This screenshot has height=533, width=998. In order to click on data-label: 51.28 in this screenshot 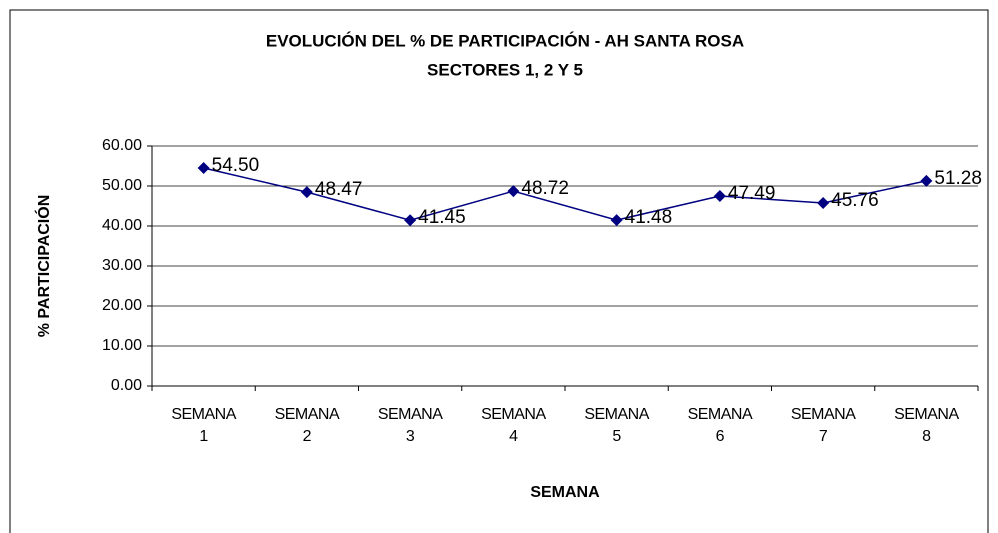, I will do `click(958, 178)`.